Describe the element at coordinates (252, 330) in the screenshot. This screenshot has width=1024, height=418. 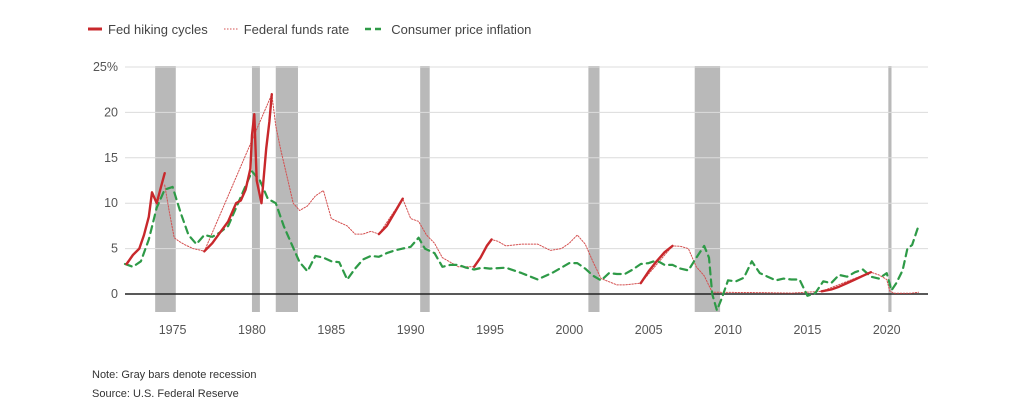
I see `x-tick-label: 1980` at that location.